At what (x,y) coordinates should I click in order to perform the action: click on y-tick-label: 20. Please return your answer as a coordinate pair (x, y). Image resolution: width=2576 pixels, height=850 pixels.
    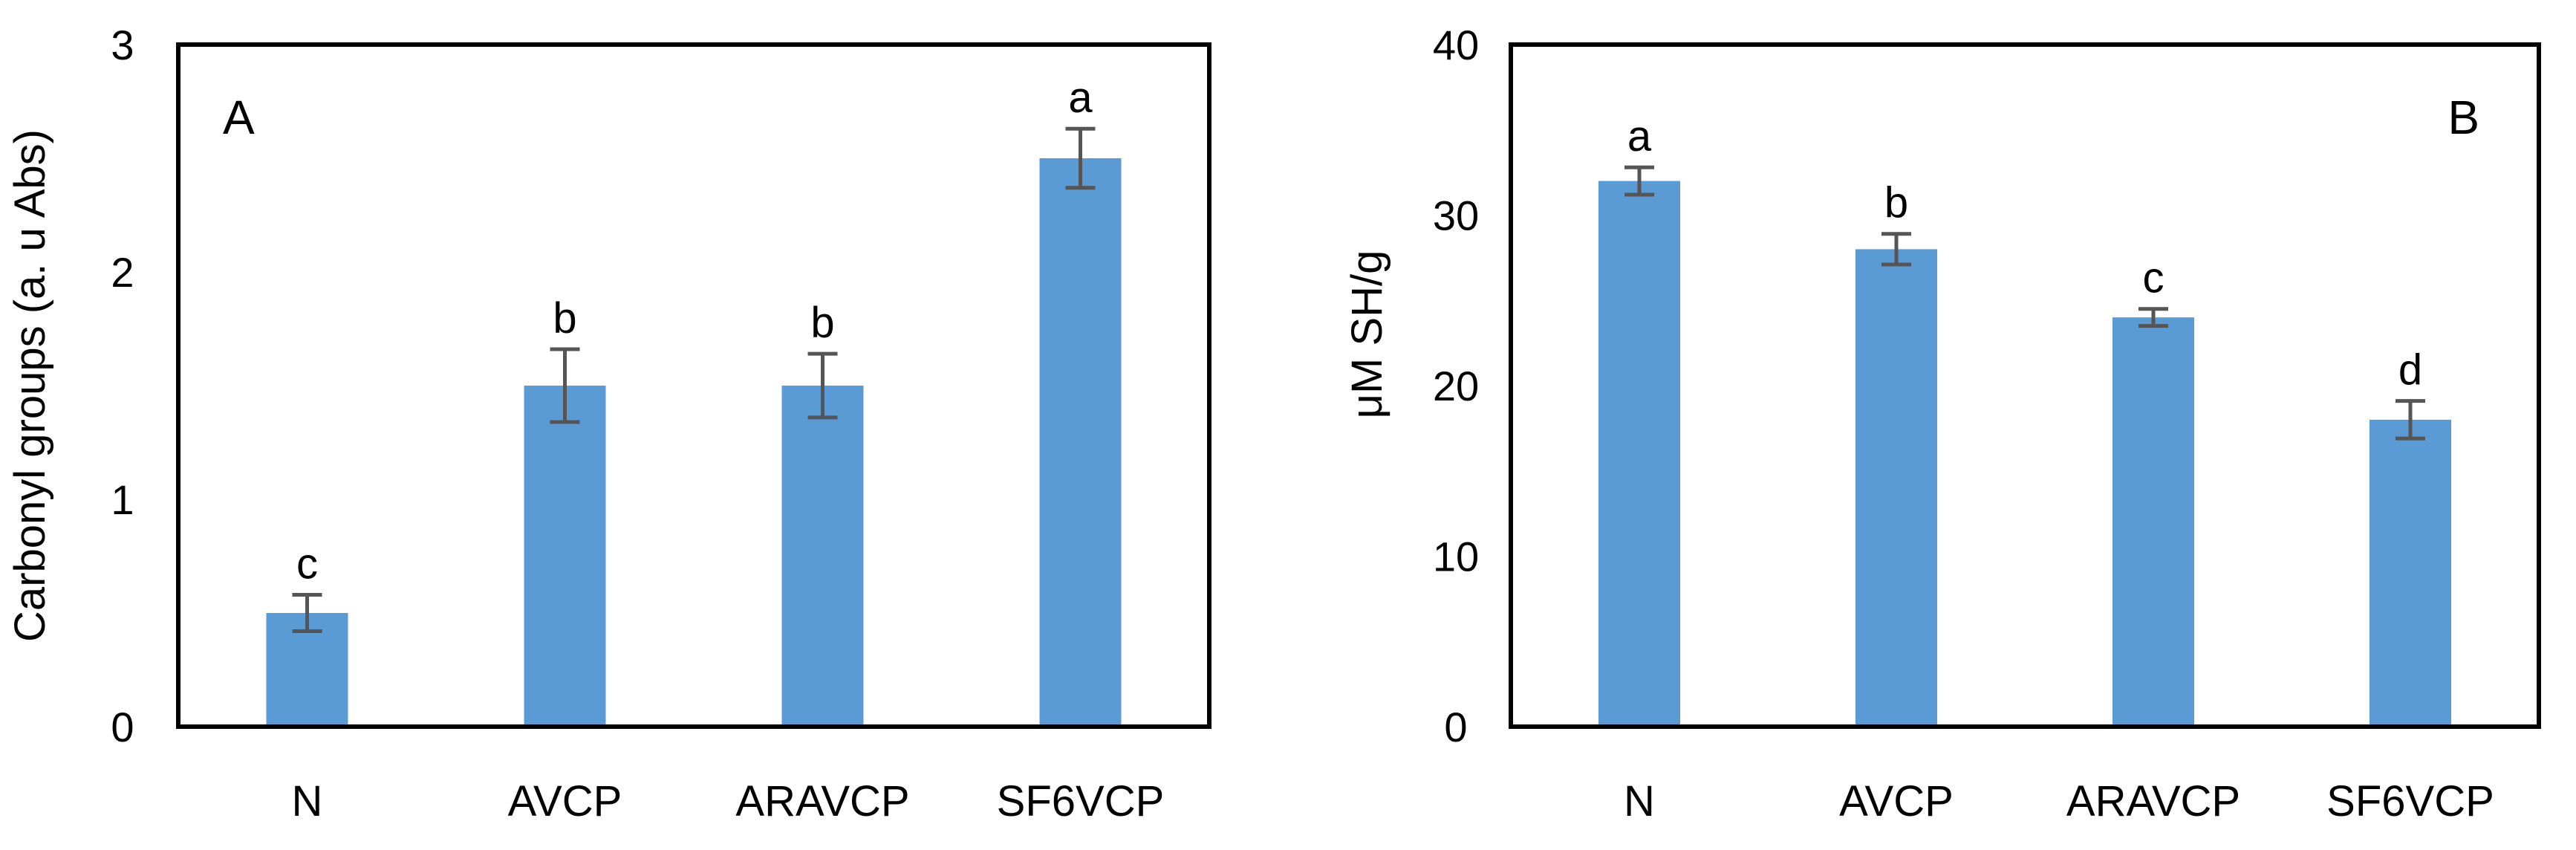
    Looking at the image, I should click on (1456, 386).